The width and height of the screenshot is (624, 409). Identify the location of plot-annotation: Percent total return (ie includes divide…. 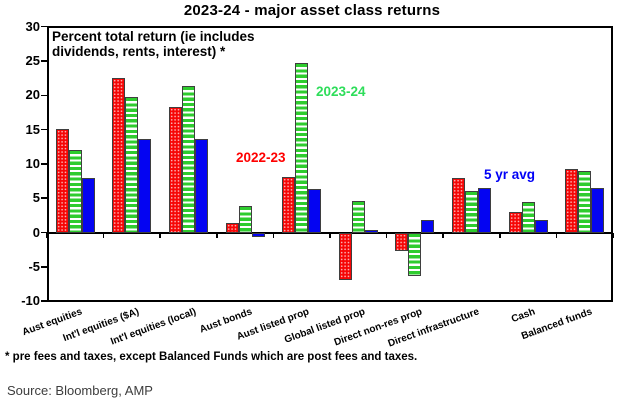
(153, 44).